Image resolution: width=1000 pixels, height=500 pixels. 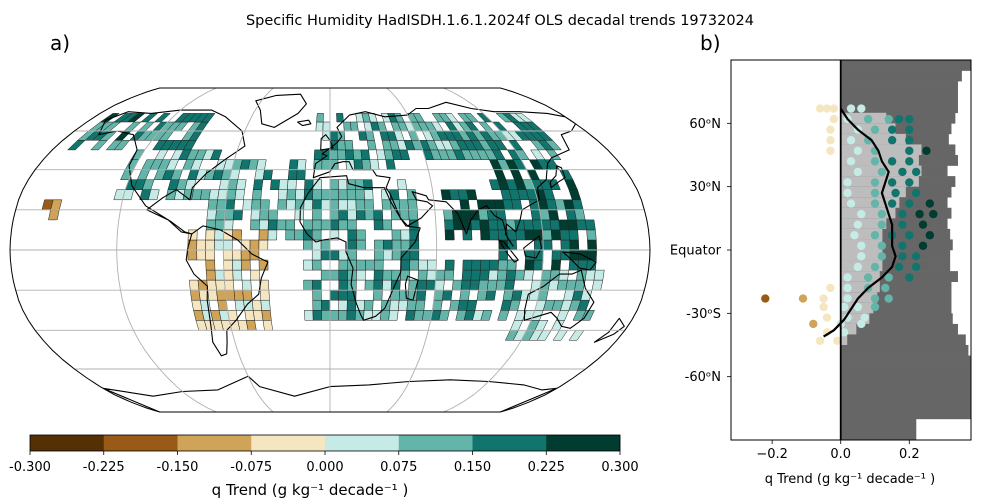 I want to click on continent-antarctica, so click(x=330, y=393).